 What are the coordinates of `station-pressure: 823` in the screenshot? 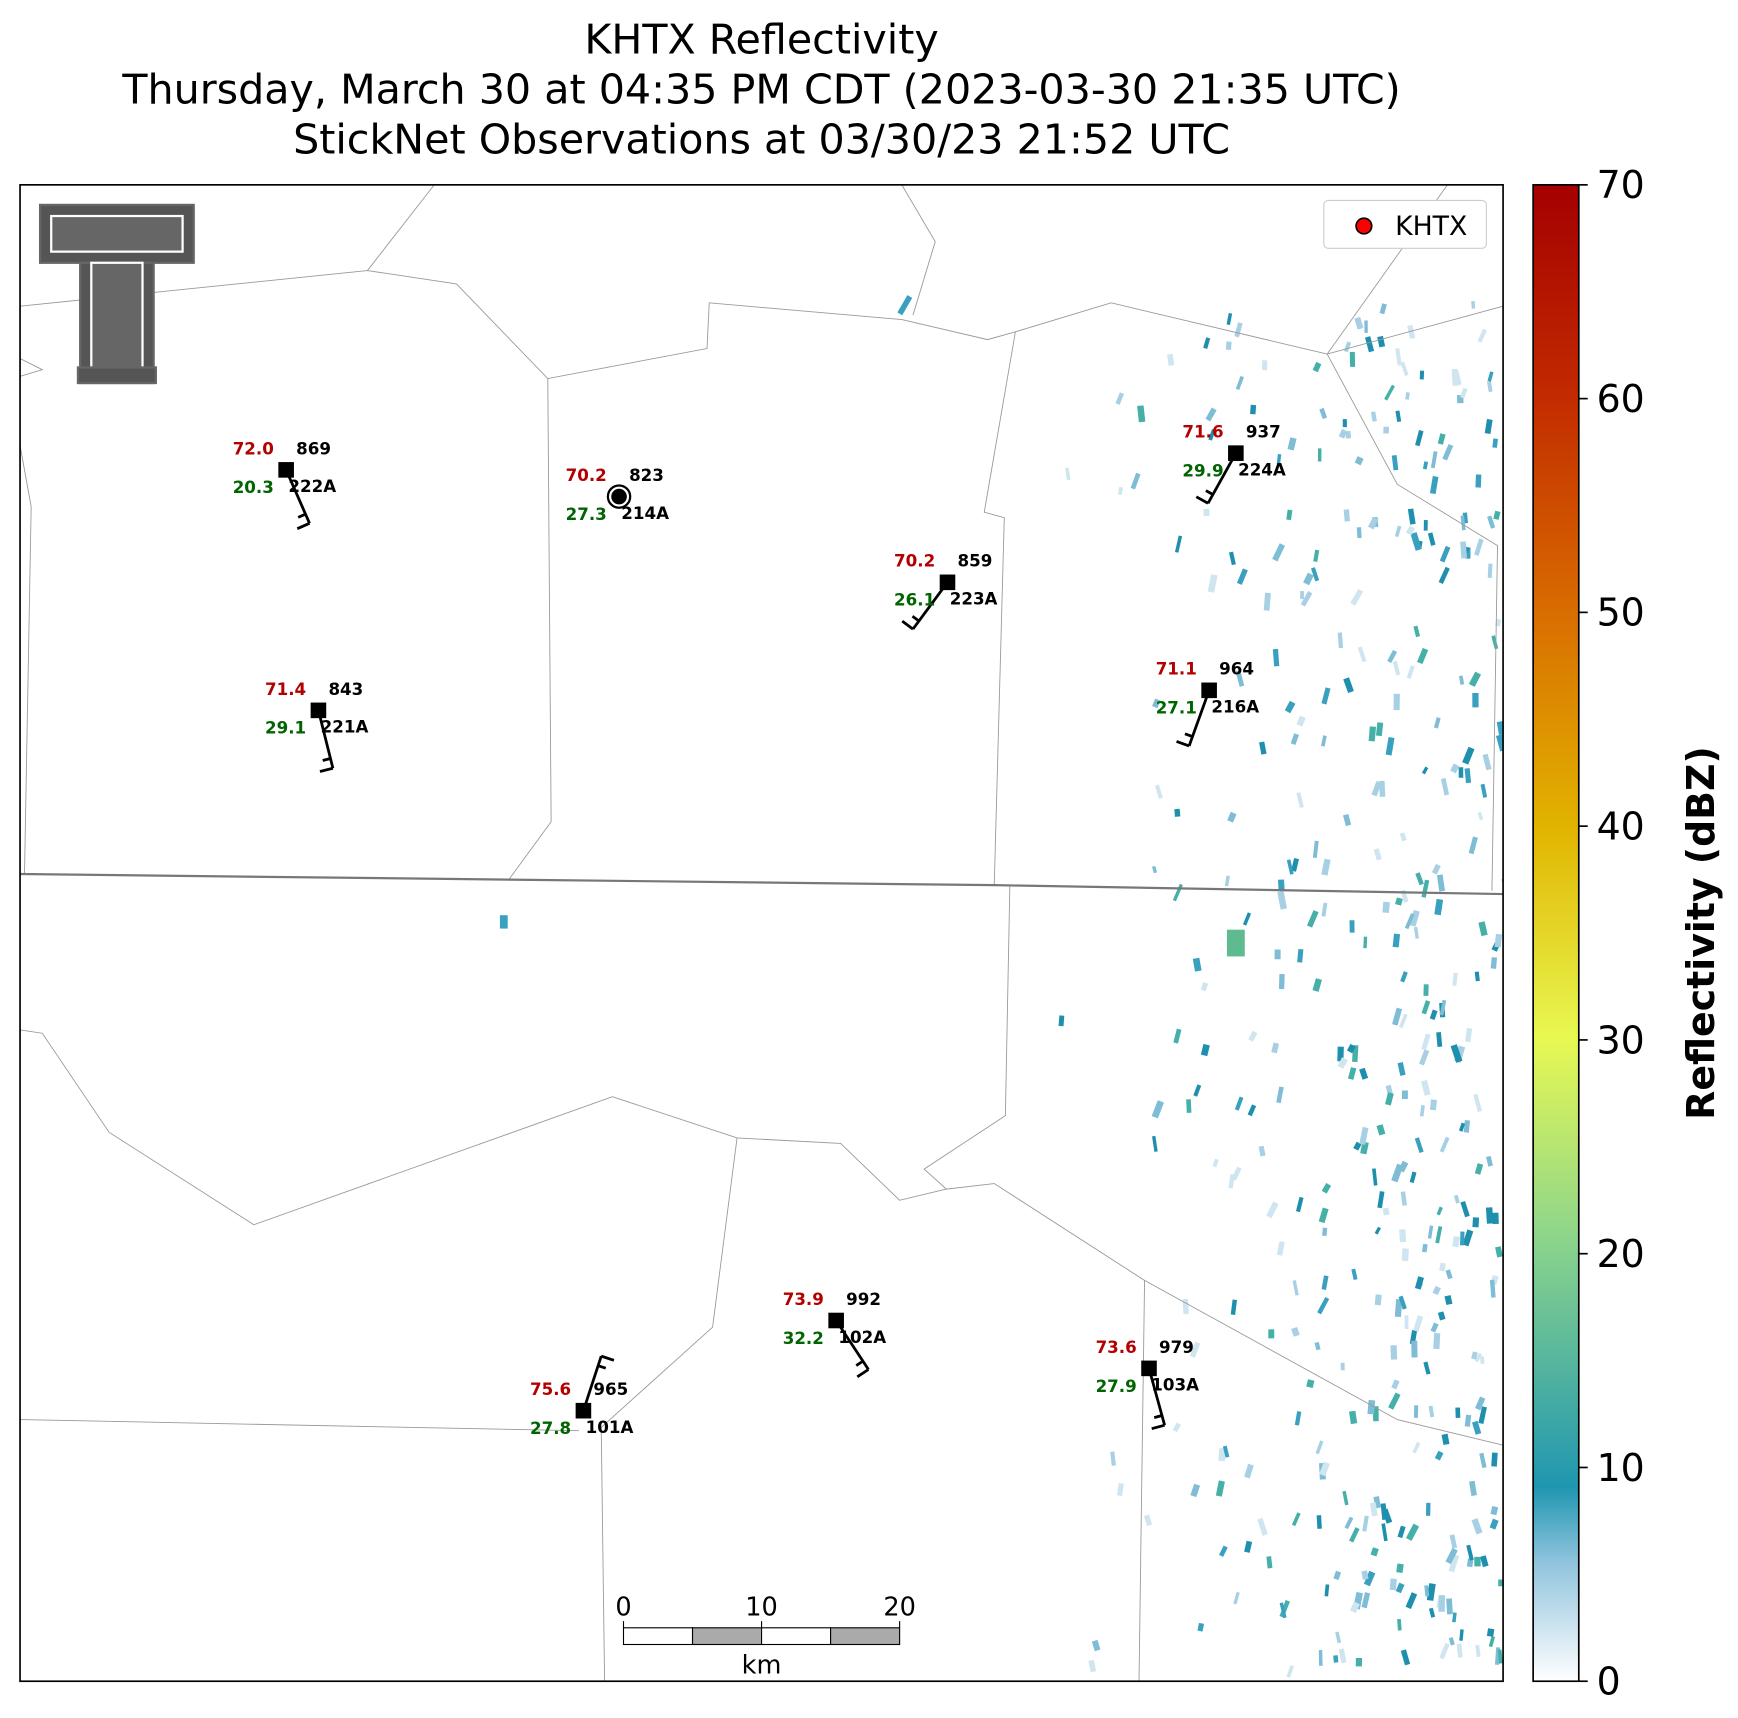 It's located at (646, 475).